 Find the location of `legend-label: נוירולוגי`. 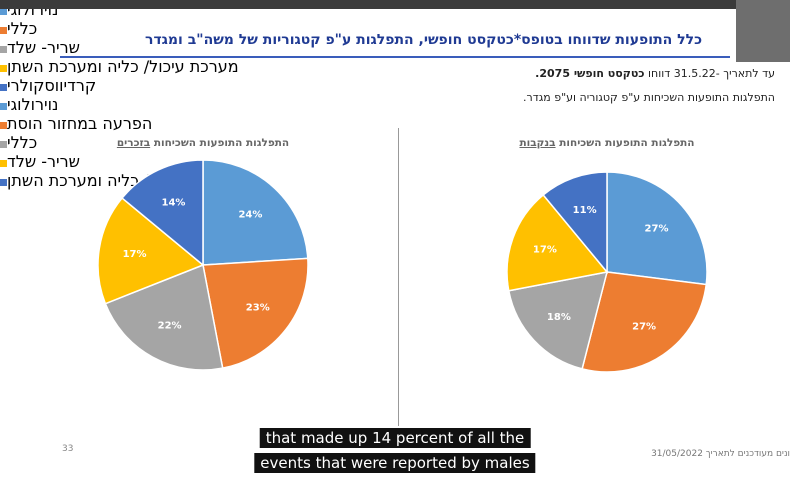

legend-label: נוירולוגי is located at coordinates (33, 104).